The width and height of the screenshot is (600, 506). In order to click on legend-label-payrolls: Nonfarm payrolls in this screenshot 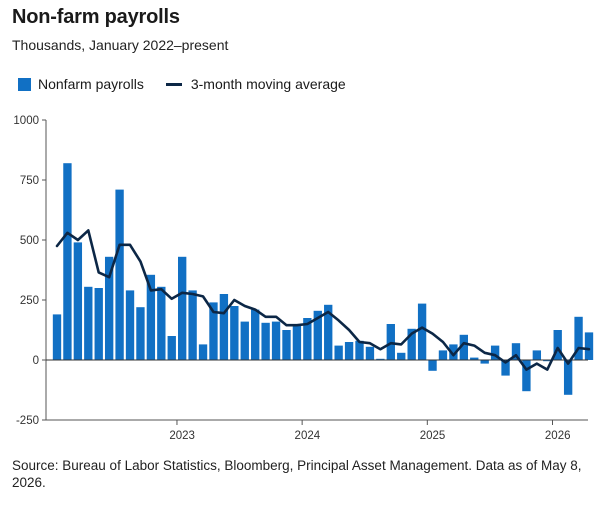, I will do `click(91, 84)`.